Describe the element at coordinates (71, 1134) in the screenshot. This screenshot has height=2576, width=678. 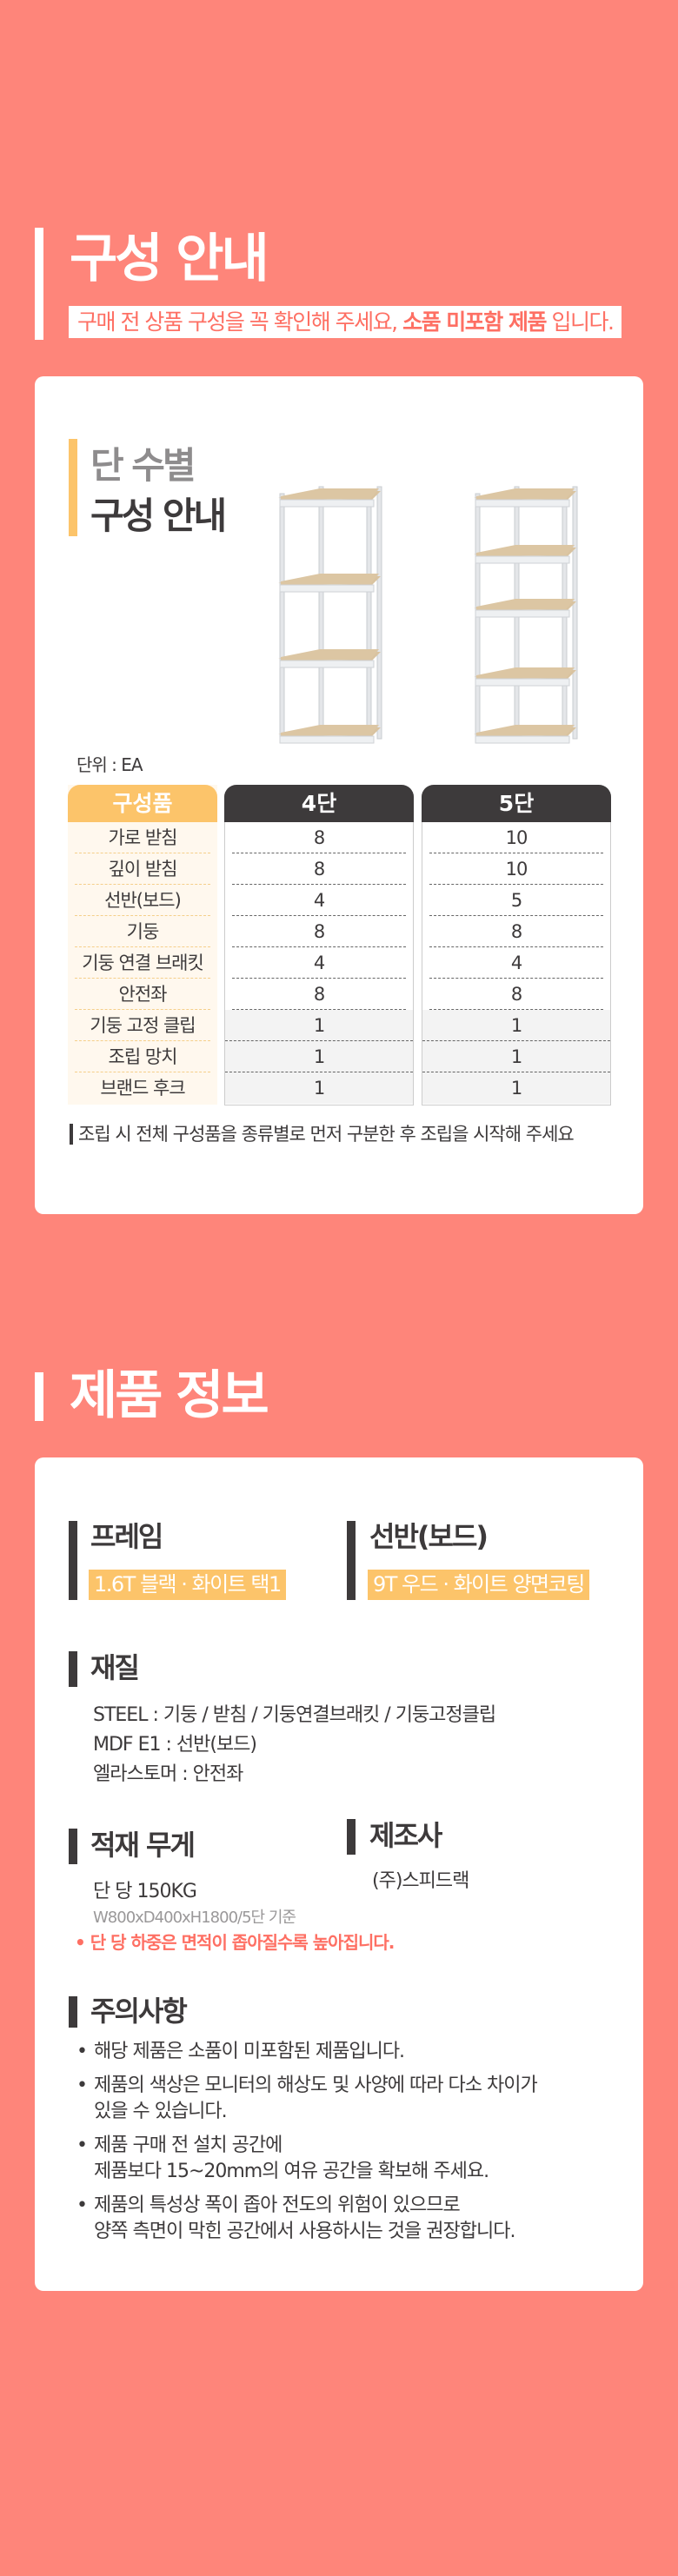
I see `note-bar` at that location.